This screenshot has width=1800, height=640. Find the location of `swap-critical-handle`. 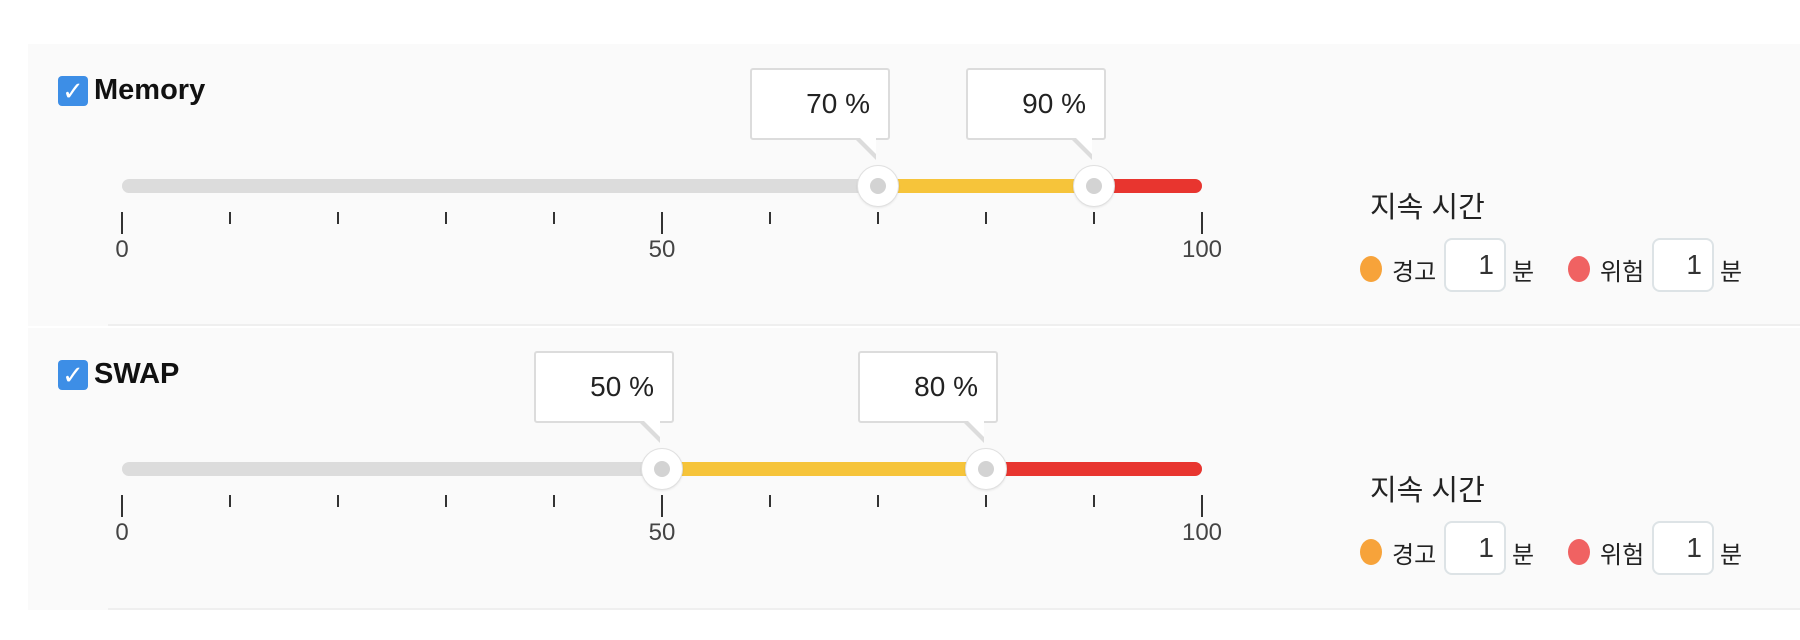

swap-critical-handle is located at coordinates (986, 469).